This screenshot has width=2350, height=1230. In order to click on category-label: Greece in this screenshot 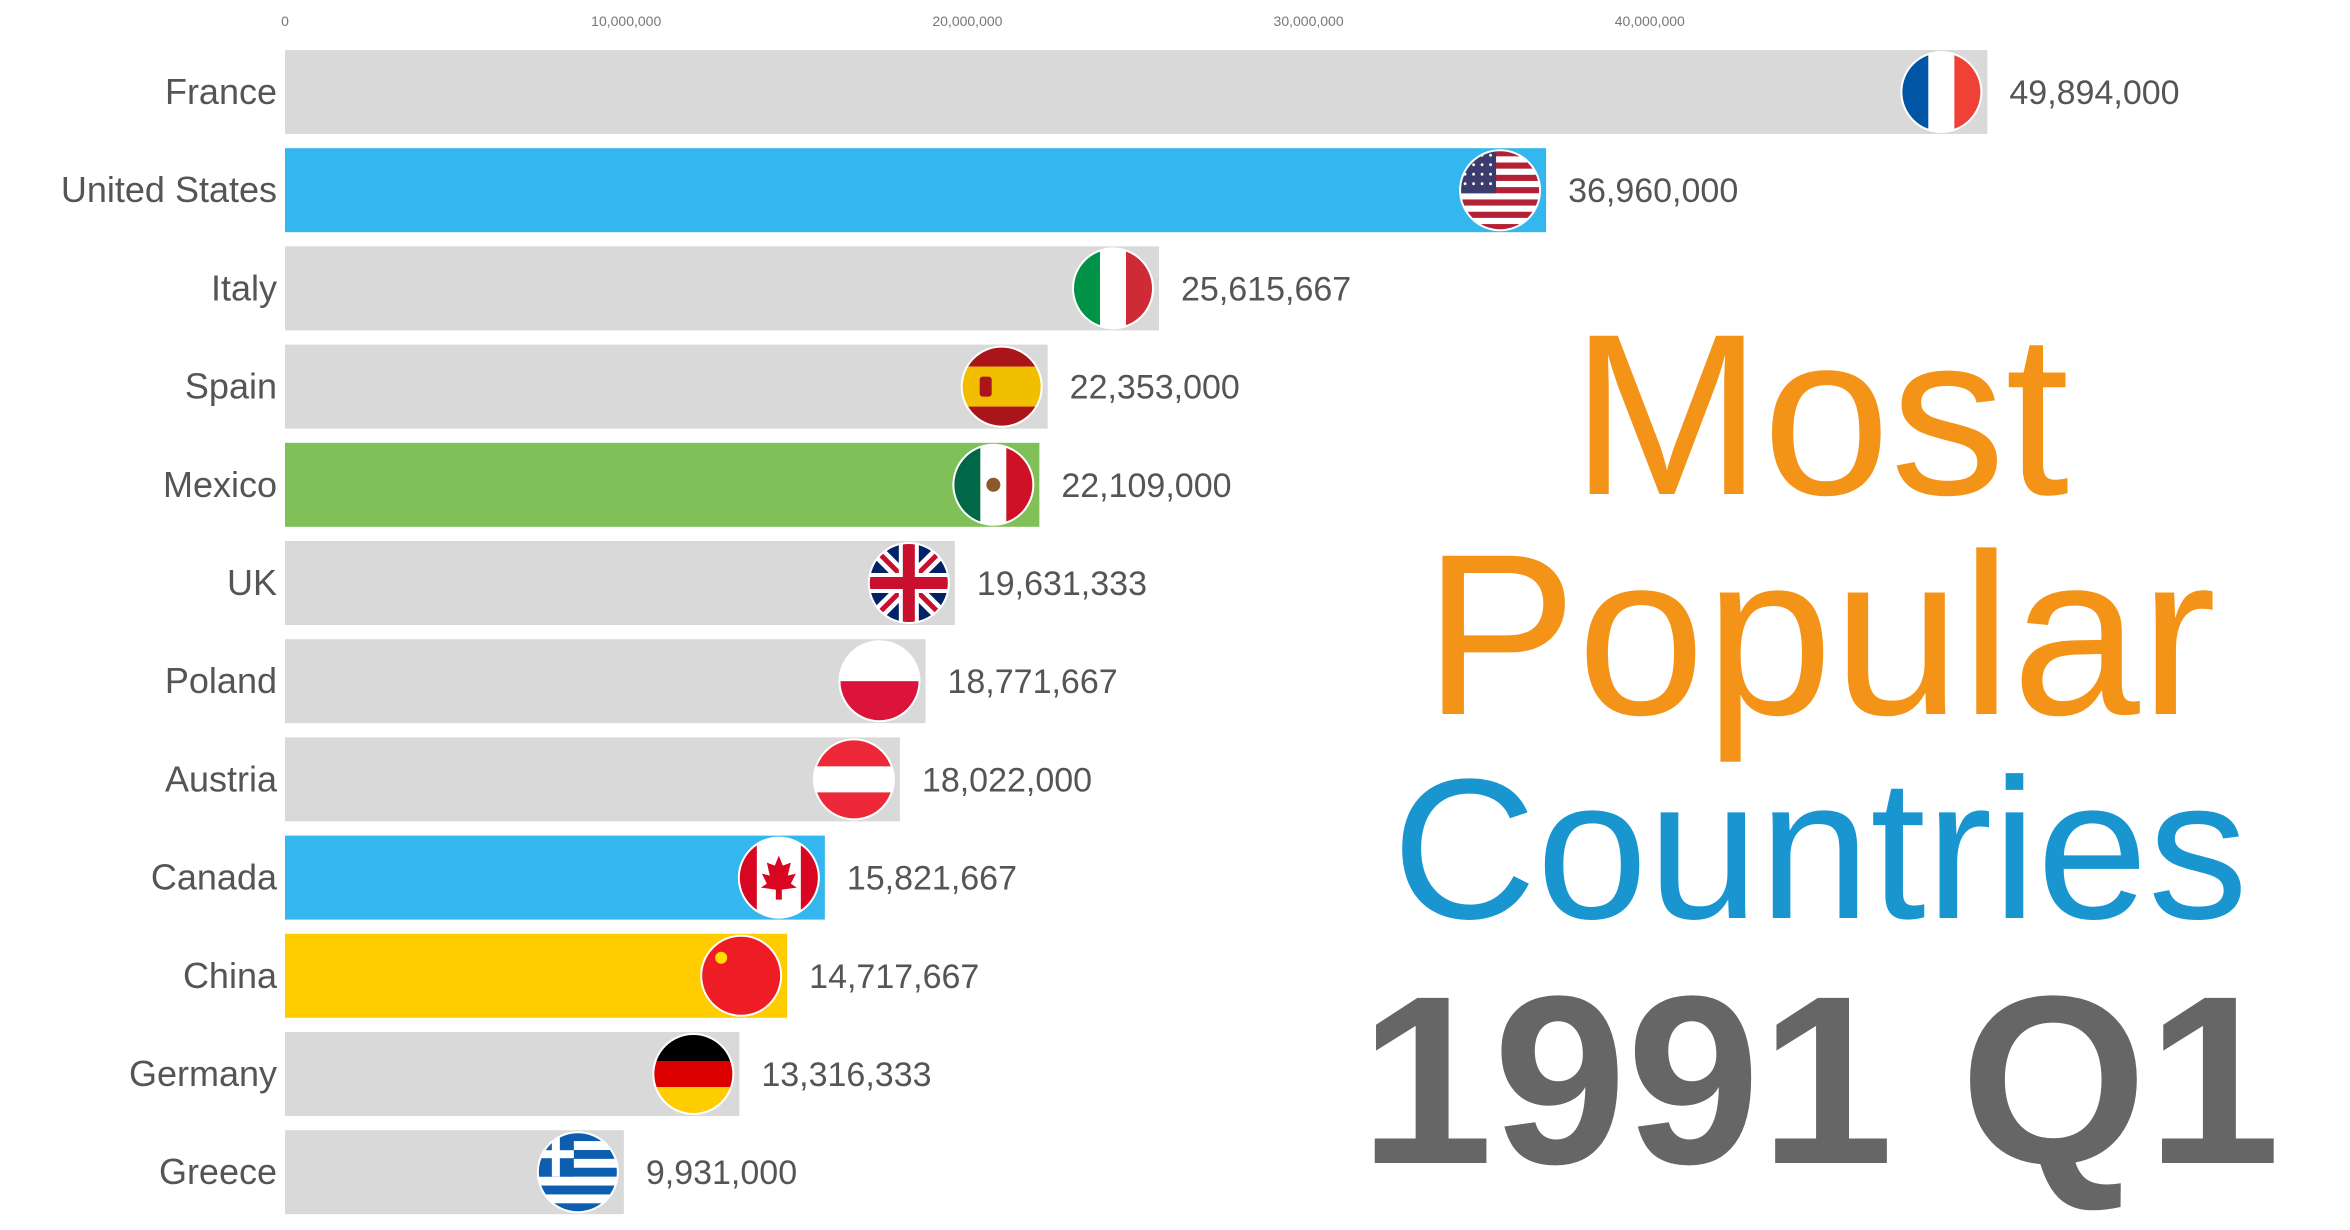, I will do `click(218, 1171)`.